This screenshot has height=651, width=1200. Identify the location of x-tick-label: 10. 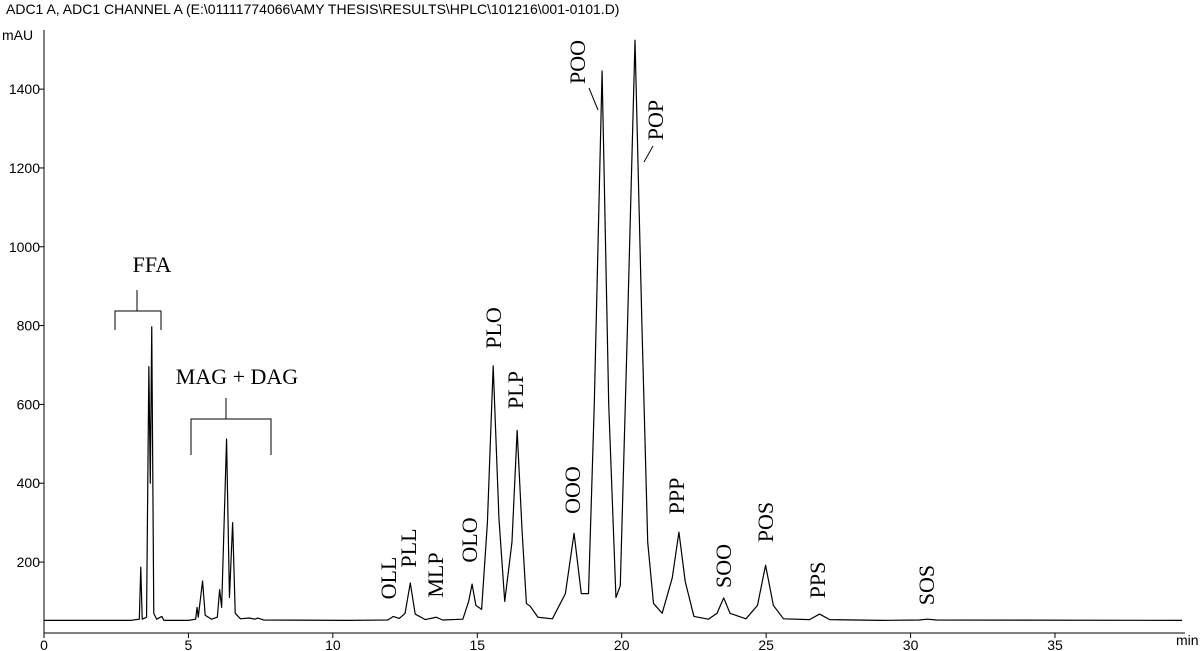
(333, 644).